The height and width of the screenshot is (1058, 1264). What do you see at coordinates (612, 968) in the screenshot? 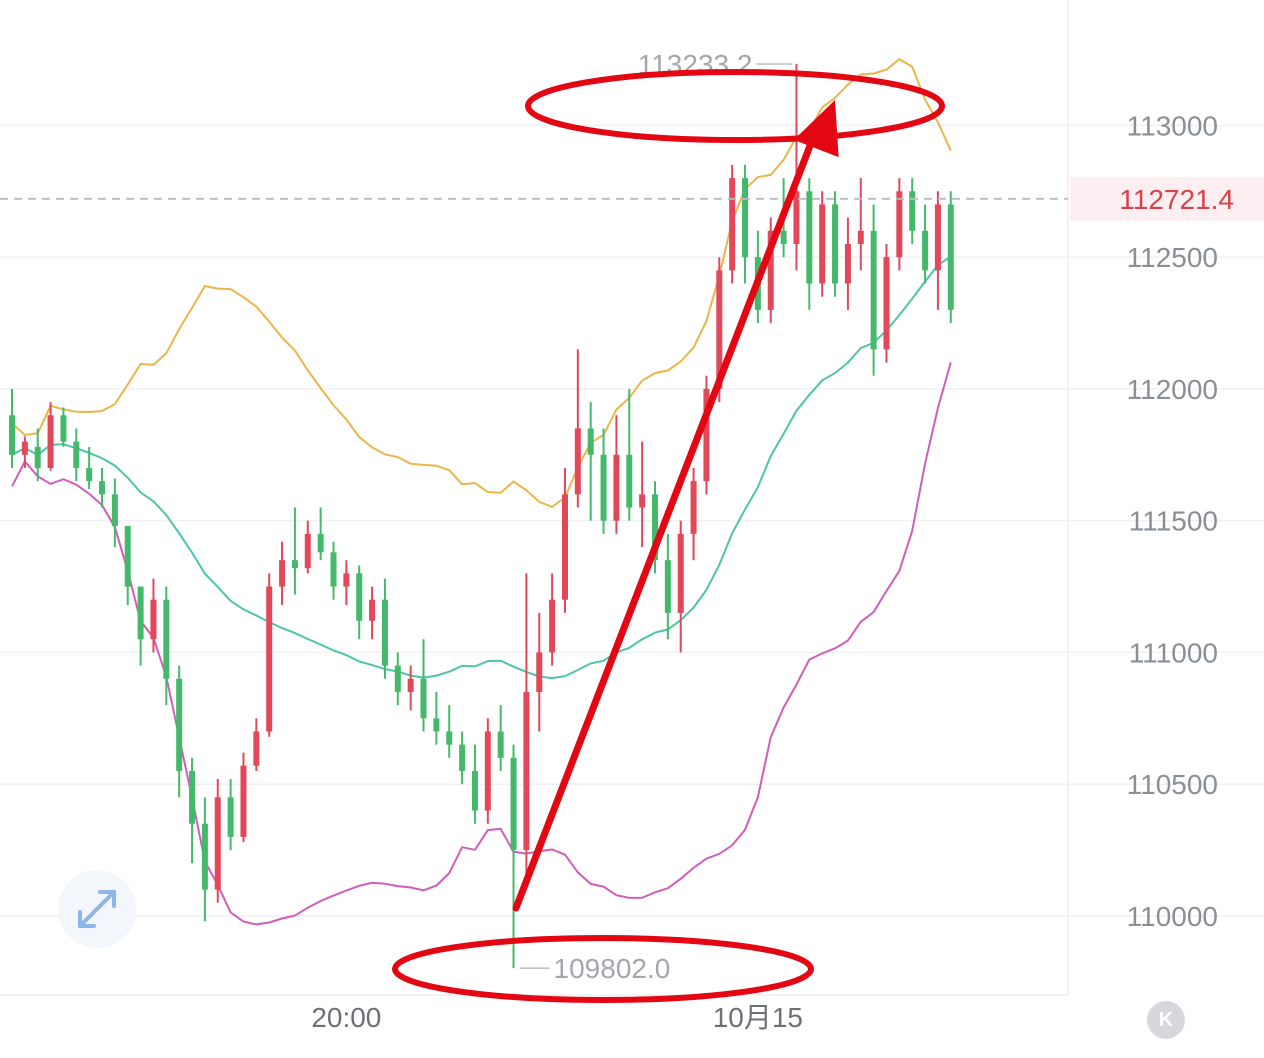
I see `low-price-label: 109802.0` at bounding box center [612, 968].